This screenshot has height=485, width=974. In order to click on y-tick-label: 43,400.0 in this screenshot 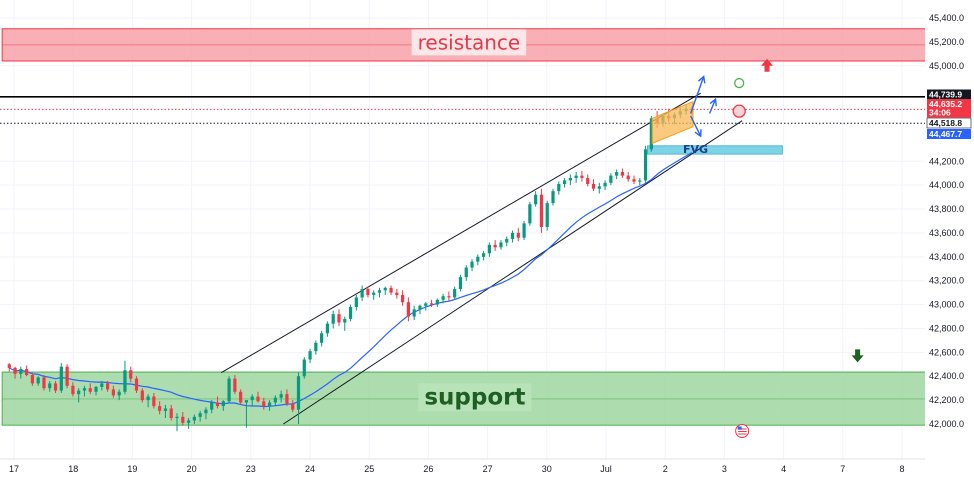, I will do `click(946, 257)`.